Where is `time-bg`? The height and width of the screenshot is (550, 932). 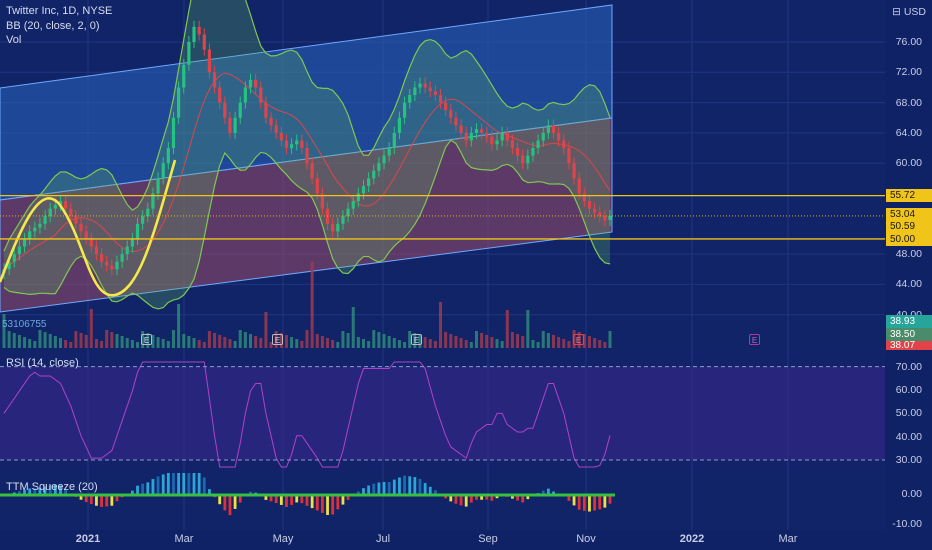 time-bg is located at coordinates (442, 540).